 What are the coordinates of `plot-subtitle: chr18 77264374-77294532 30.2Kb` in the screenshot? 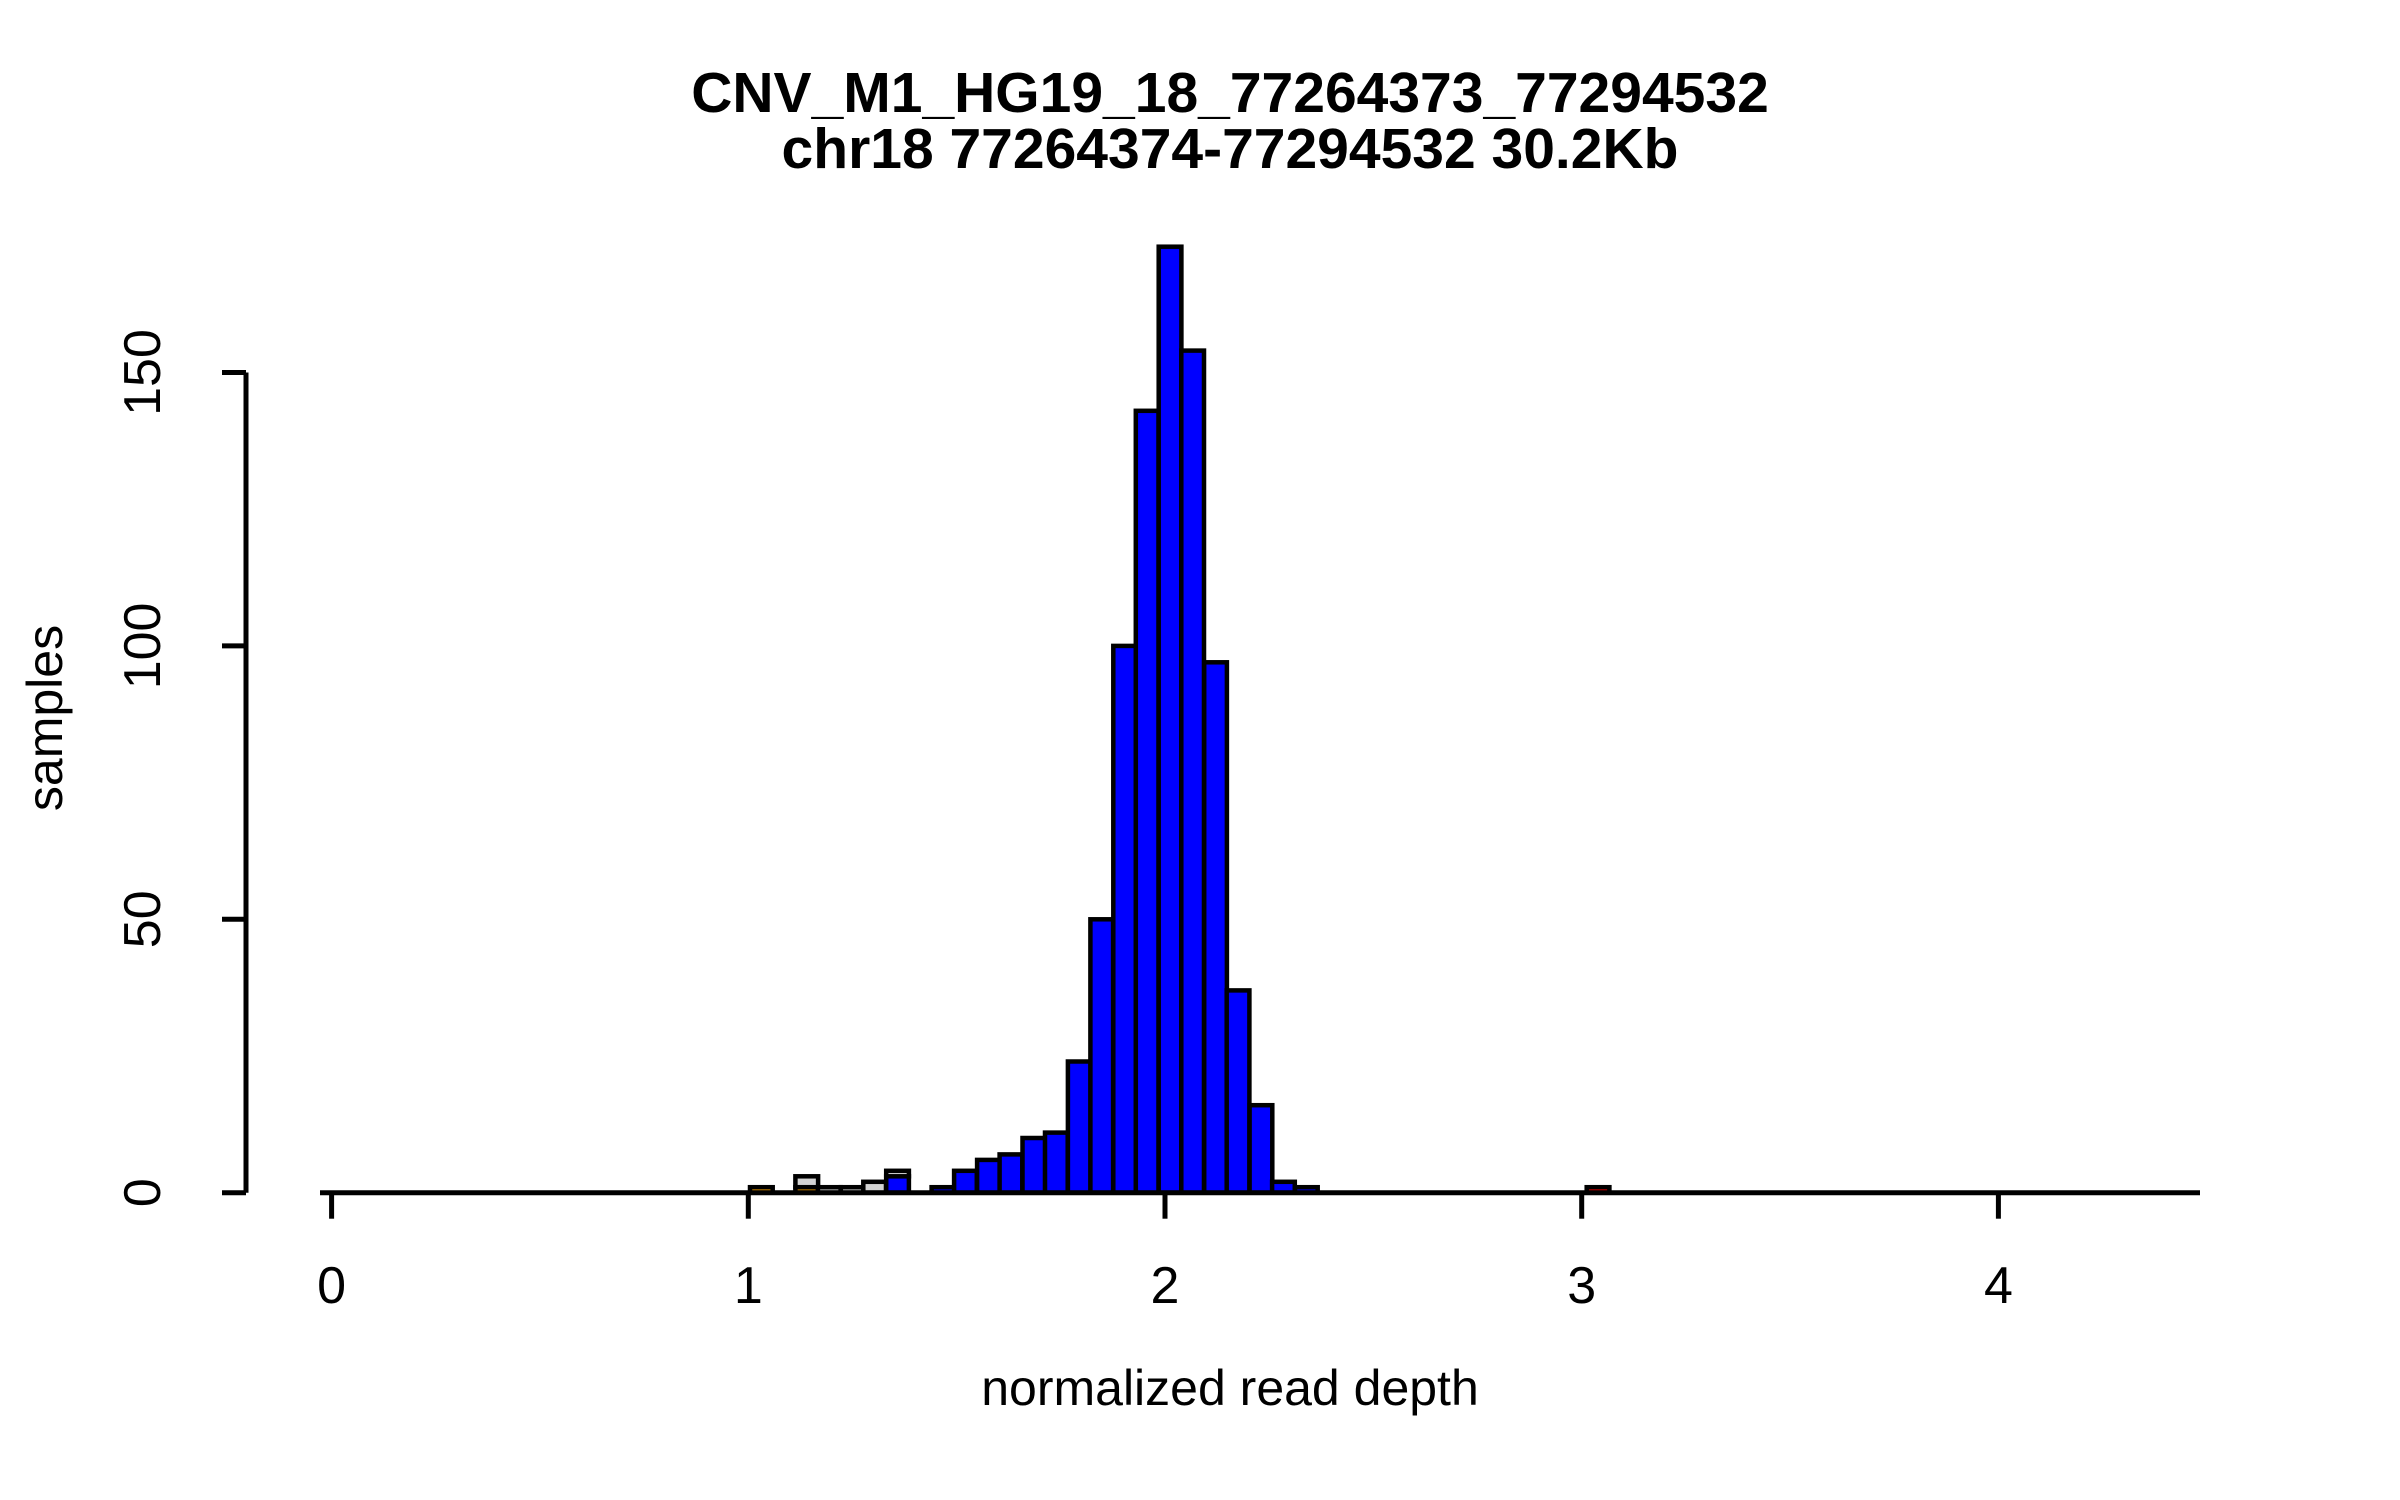 It's located at (1230, 149).